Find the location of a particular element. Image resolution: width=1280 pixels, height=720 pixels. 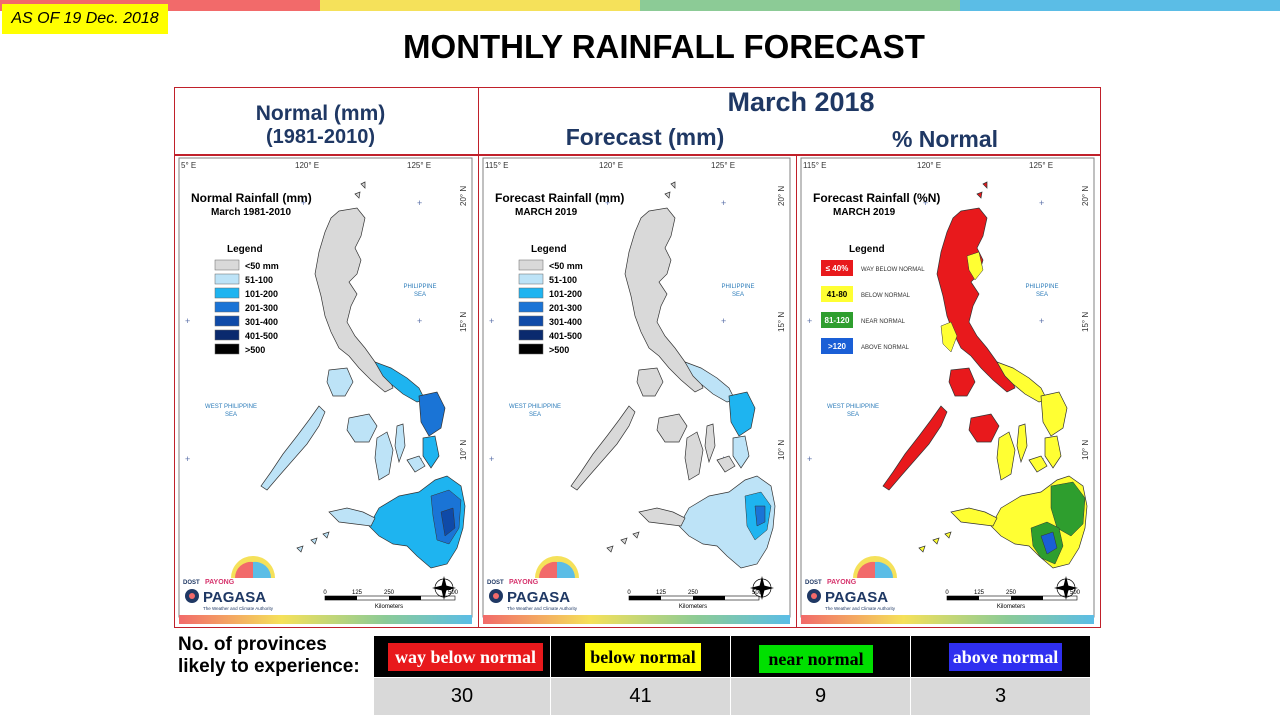

scale-tick-label: 125 is located at coordinates (661, 593).